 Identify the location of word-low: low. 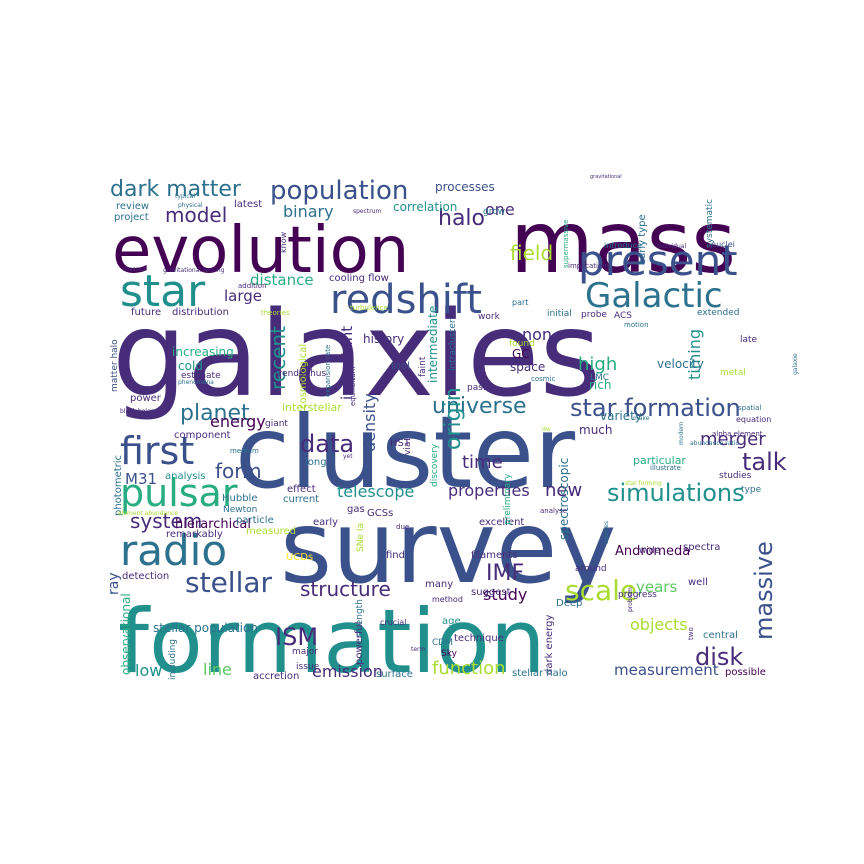
(148, 670).